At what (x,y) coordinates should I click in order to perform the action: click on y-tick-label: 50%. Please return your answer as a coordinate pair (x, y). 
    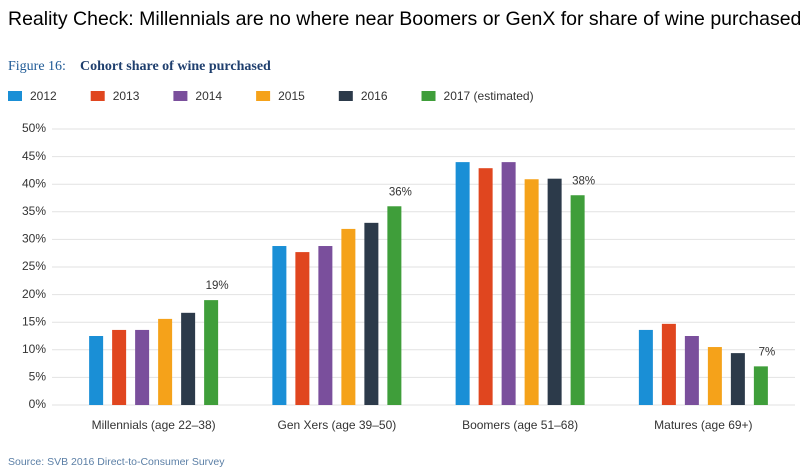
    Looking at the image, I should click on (34, 128).